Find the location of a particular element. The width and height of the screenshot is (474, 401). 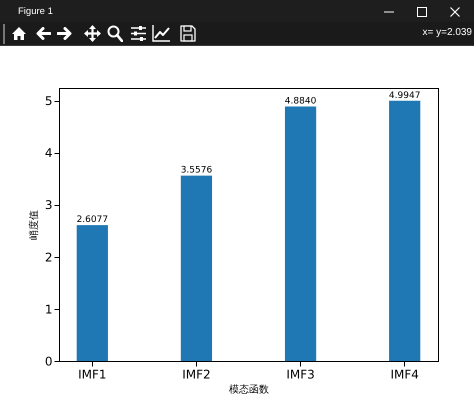

x-tick-label: IMF1 is located at coordinates (92, 375).